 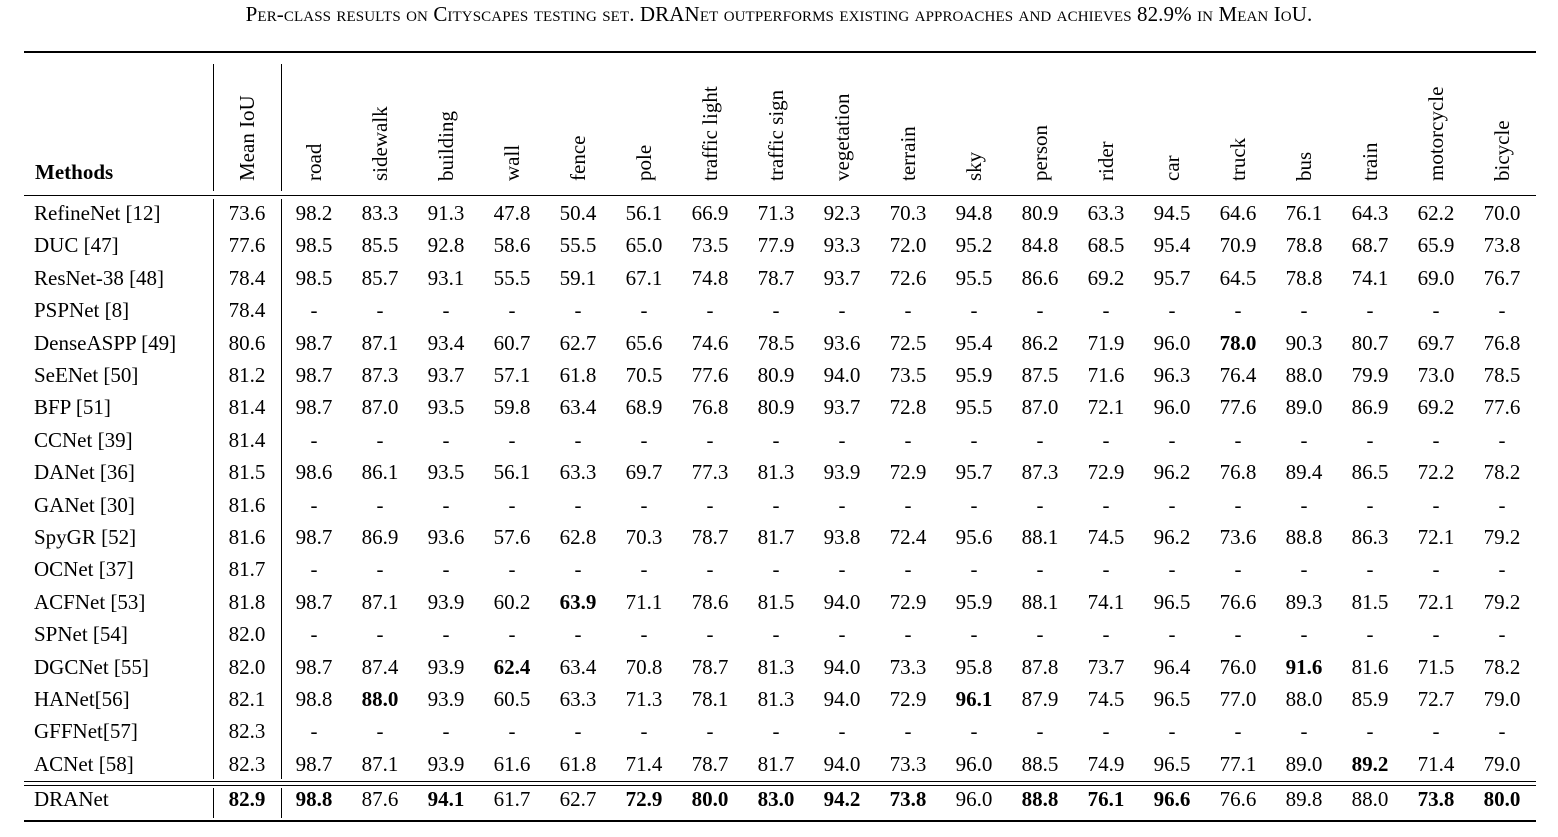 I want to click on table-cell-mean-iou: 82.1, so click(x=247, y=699).